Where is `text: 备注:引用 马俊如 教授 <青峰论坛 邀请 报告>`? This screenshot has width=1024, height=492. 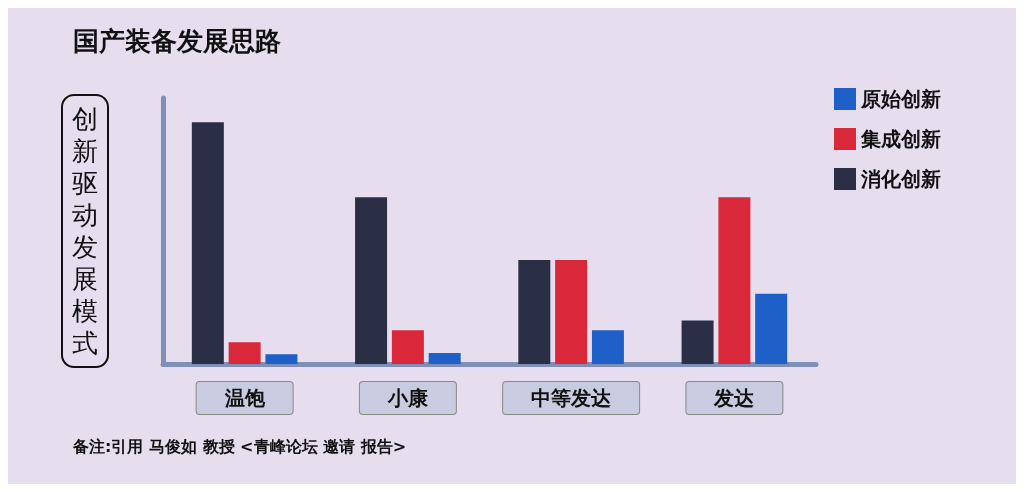 text: 备注:引用 马俊如 教授 <青峰论坛 邀请 报告> is located at coordinates (239, 446).